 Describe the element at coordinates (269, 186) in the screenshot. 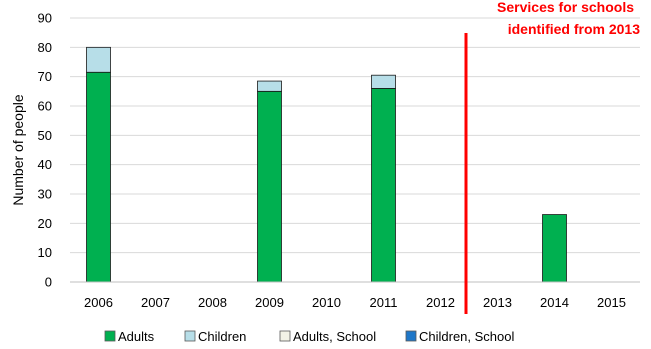

I see `bar-adults-2009` at that location.